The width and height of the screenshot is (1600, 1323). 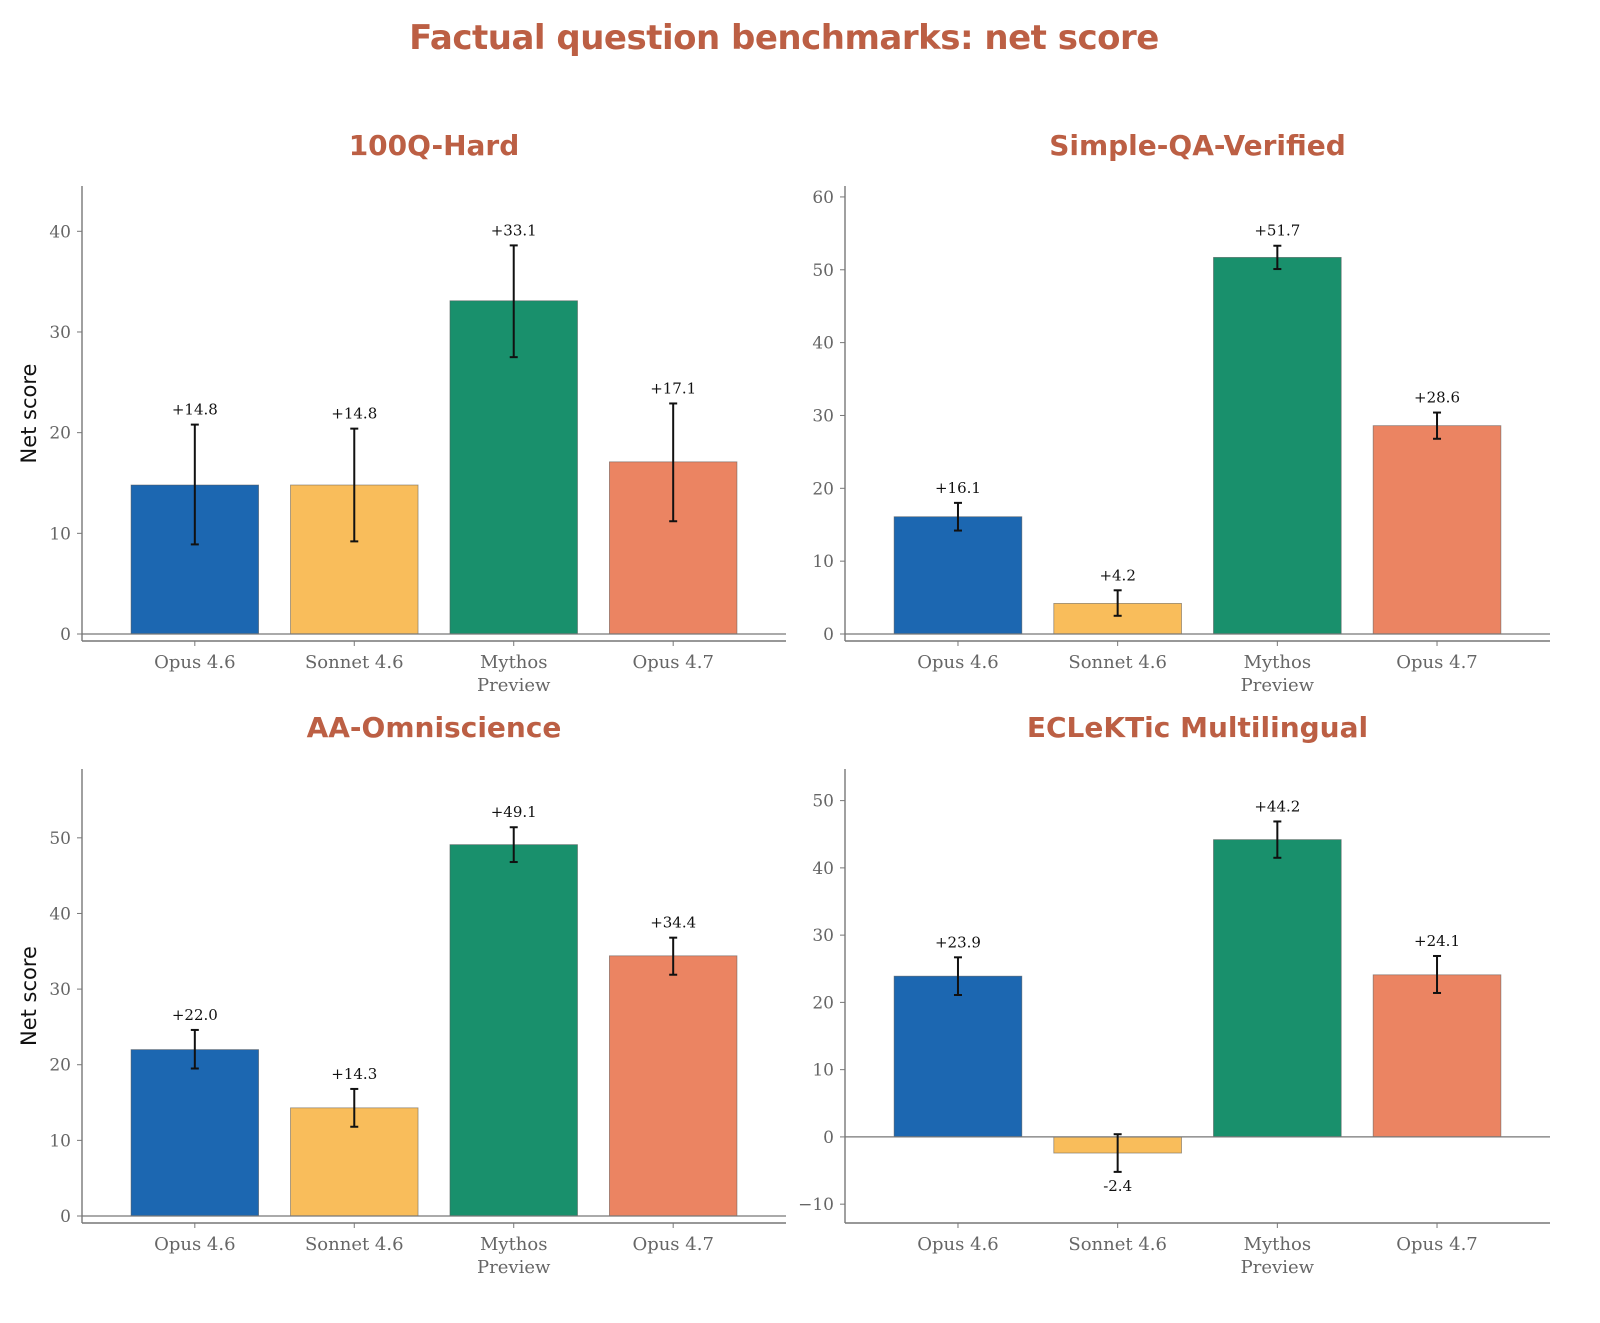 I want to click on y-tick-label: −10, so click(x=816, y=1205).